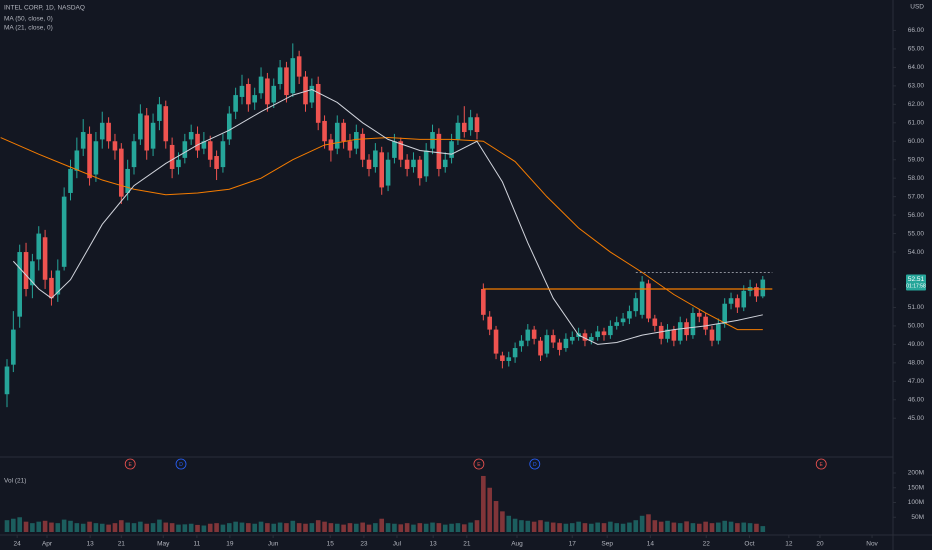 This screenshot has width=932, height=550. What do you see at coordinates (749, 544) in the screenshot?
I see `x-tick-label: Oct` at bounding box center [749, 544].